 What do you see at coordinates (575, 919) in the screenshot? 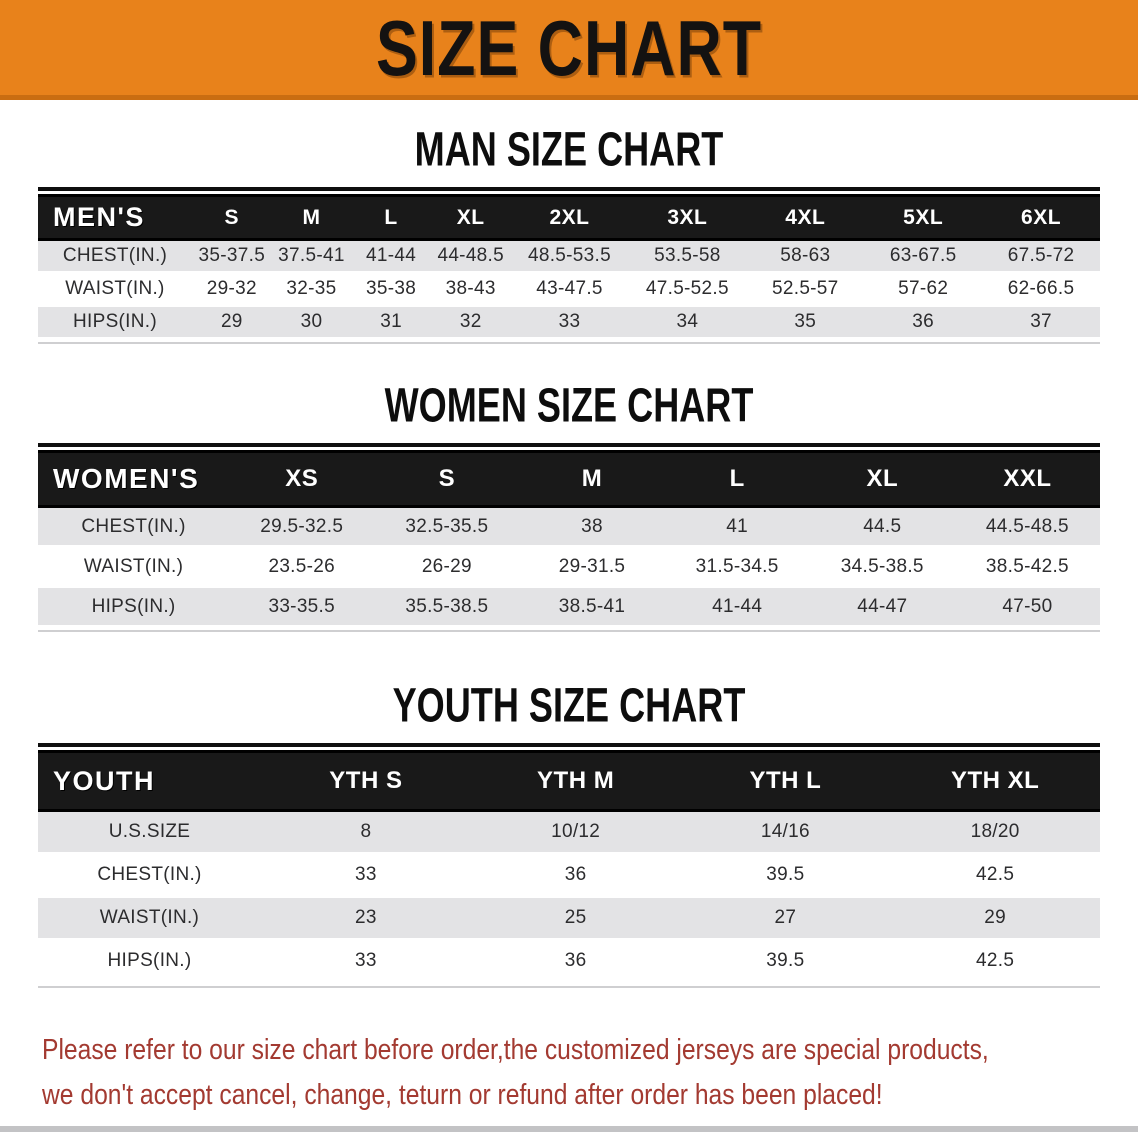
I see `size-cell: 25` at bounding box center [575, 919].